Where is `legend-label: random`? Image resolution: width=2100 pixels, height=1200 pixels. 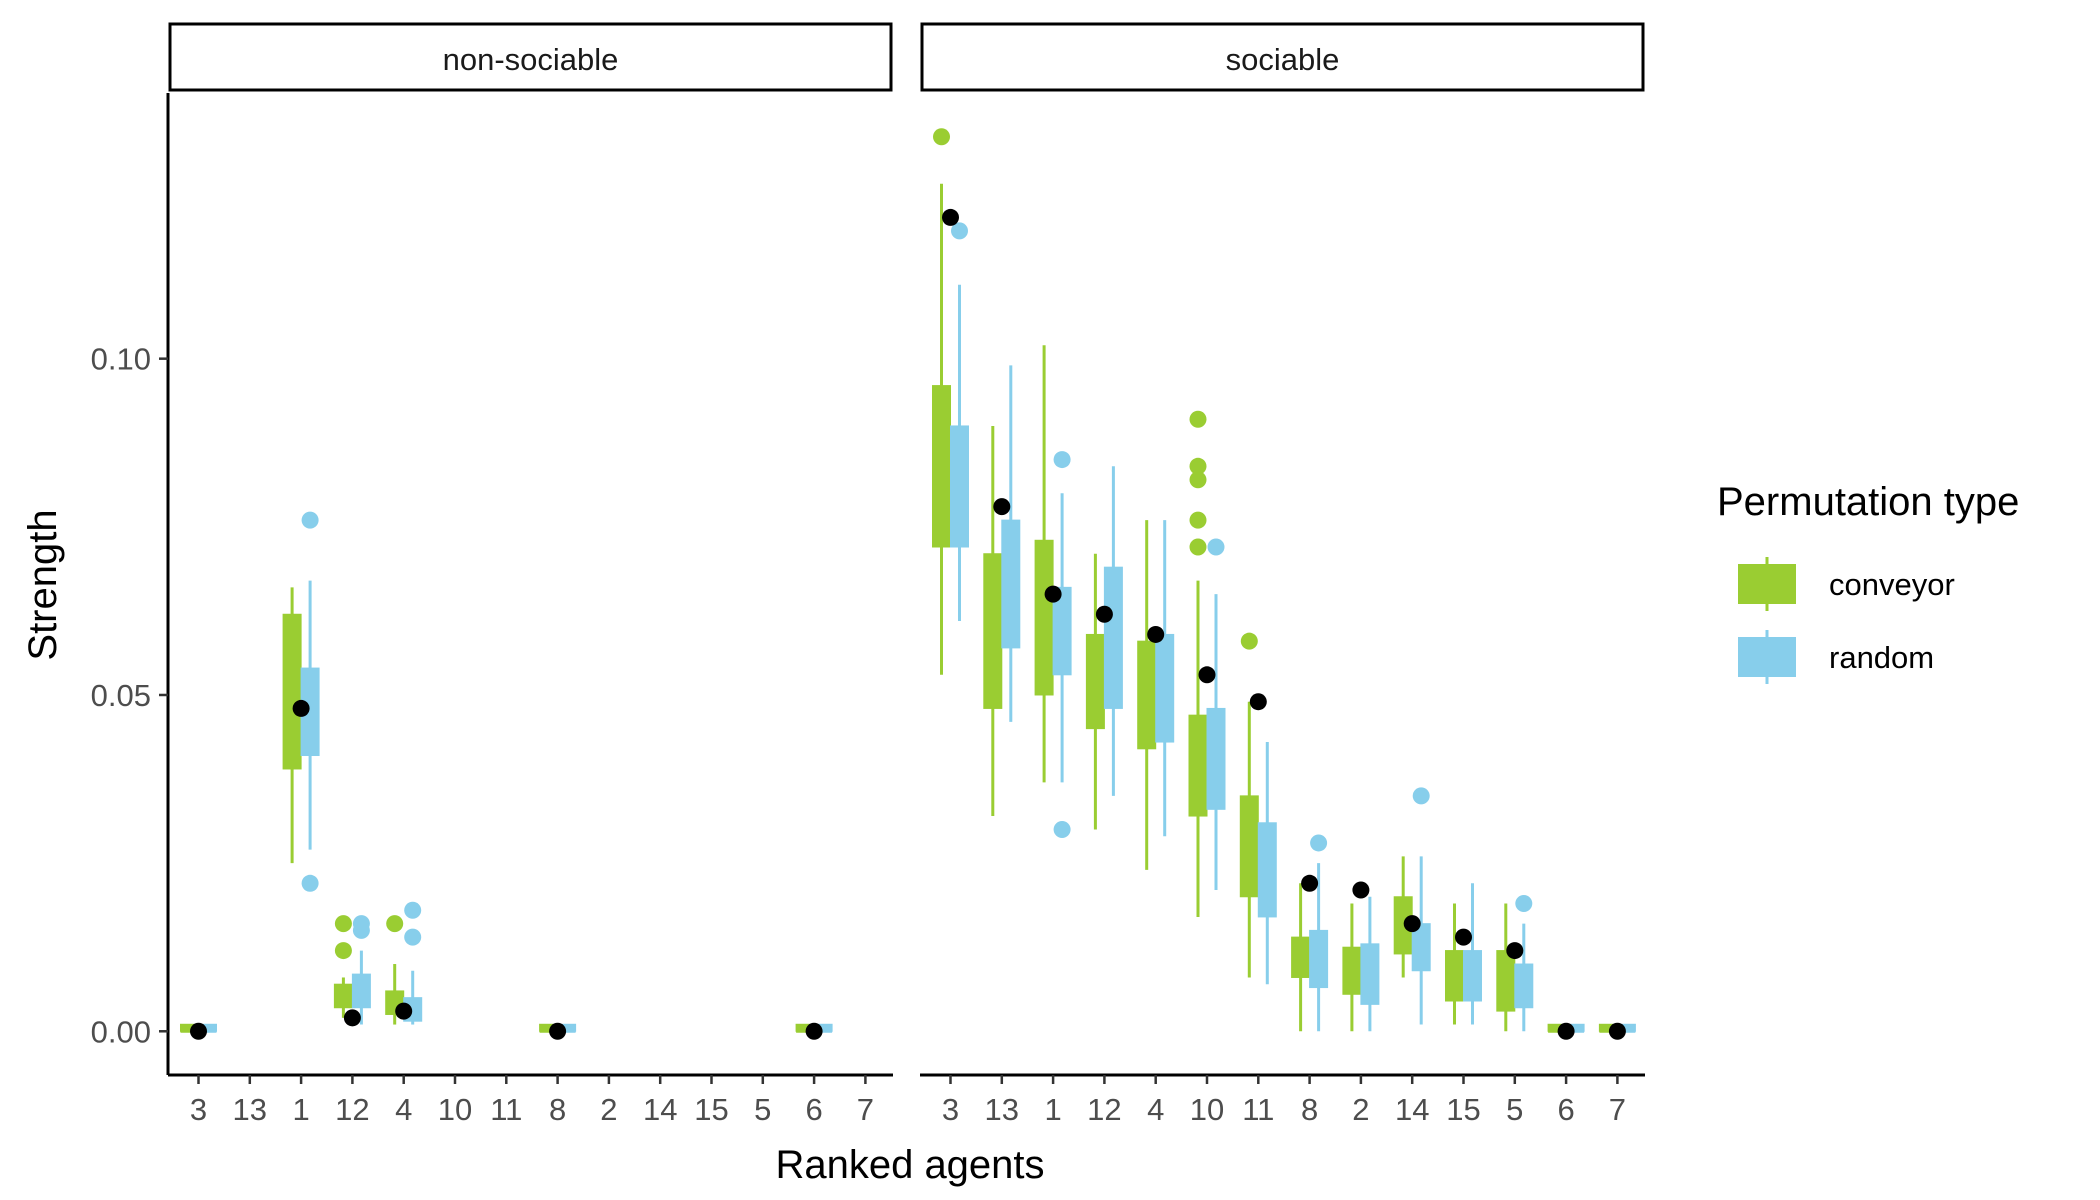 legend-label: random is located at coordinates (1881, 657).